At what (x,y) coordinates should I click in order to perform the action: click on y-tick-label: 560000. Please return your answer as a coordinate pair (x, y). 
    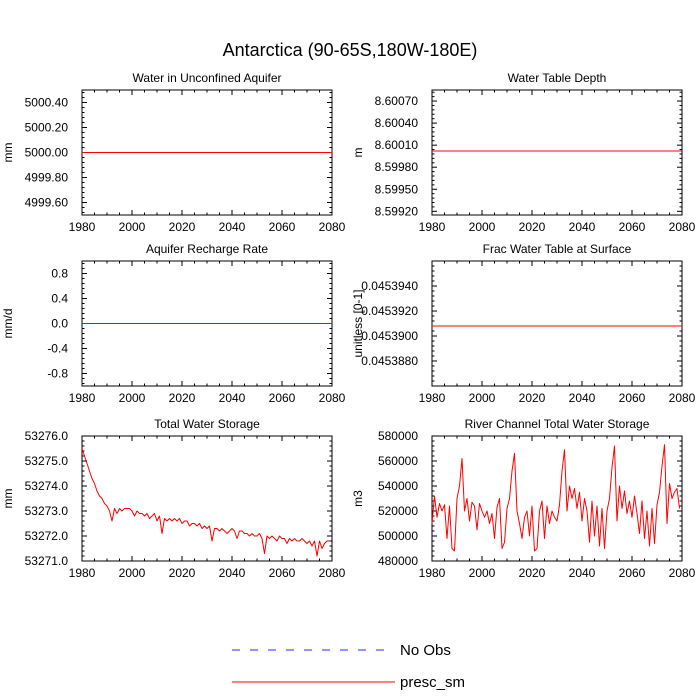
    Looking at the image, I should click on (398, 461).